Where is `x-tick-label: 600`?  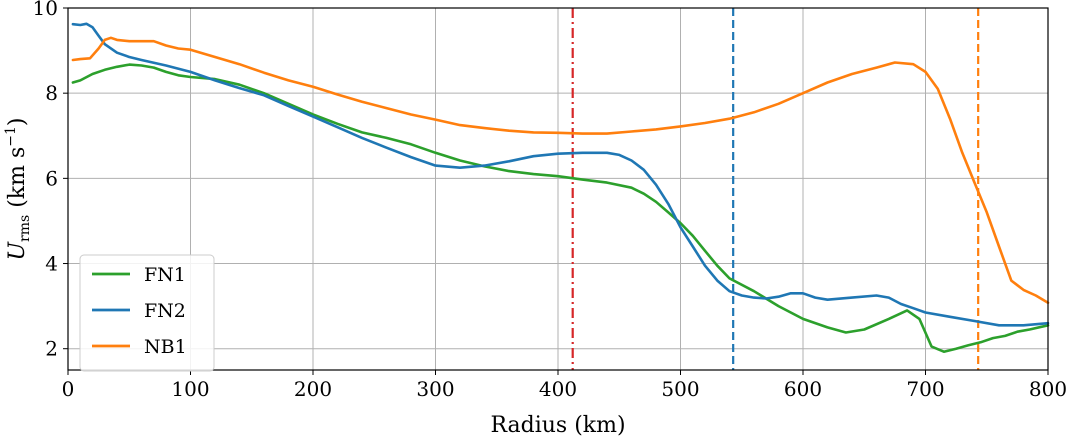
x-tick-label: 600 is located at coordinates (803, 389).